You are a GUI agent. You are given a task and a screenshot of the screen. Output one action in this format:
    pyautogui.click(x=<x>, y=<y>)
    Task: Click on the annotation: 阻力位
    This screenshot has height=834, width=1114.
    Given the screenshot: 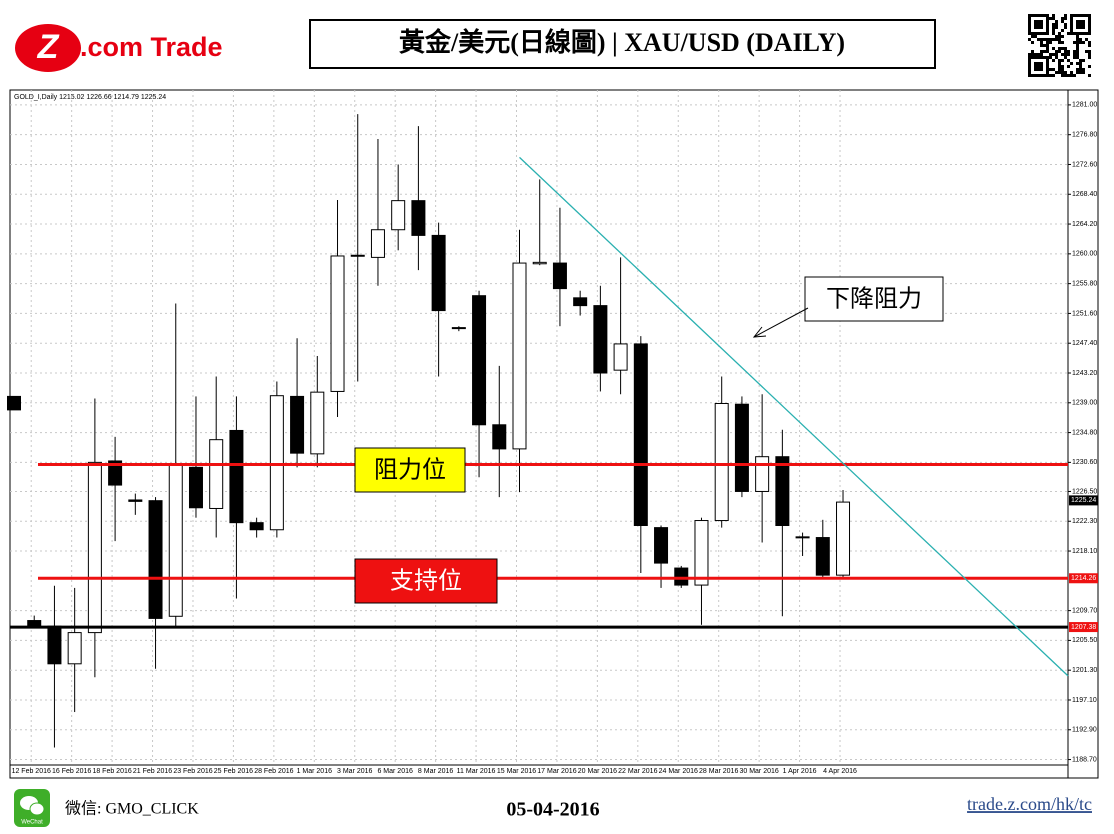 What is the action you would take?
    pyautogui.click(x=410, y=469)
    